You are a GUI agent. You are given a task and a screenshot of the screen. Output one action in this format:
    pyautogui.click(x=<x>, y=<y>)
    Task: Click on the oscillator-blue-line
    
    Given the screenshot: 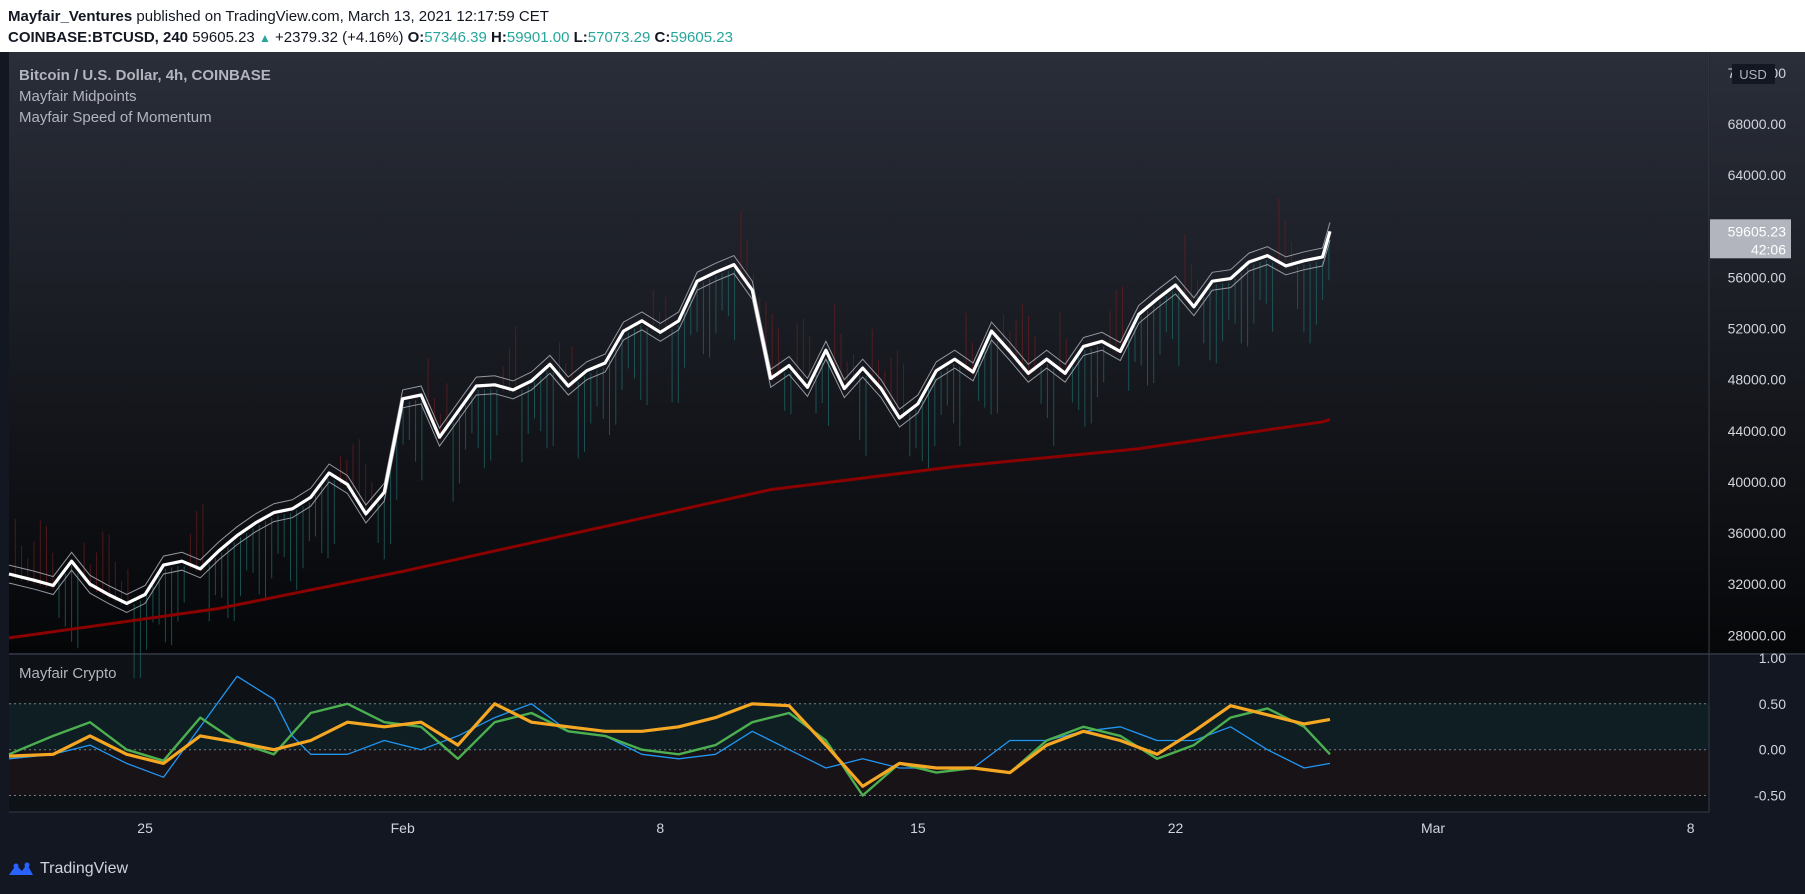 What is the action you would take?
    pyautogui.click(x=669, y=726)
    